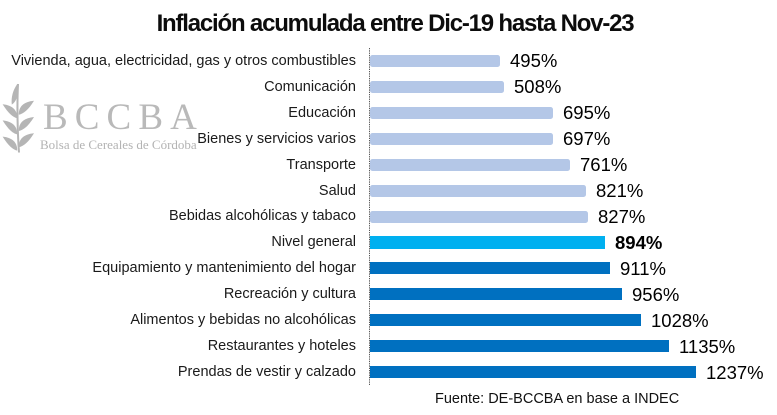 The height and width of the screenshot is (415, 777). Describe the element at coordinates (123, 117) in the screenshot. I see `svg-text: BCCBA` at that location.